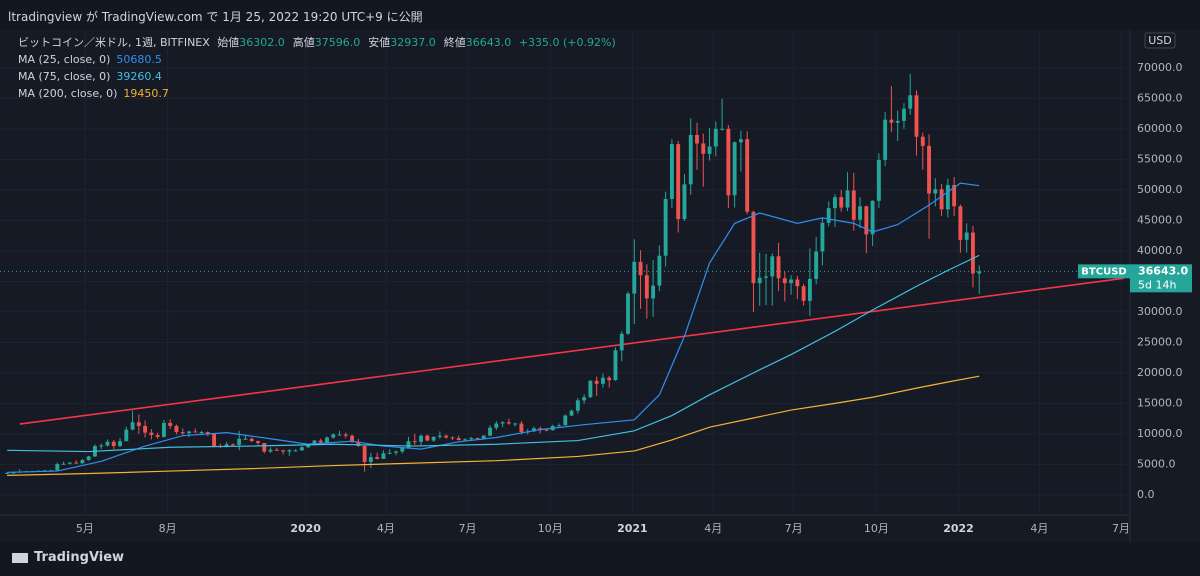 Image resolution: width=1200 pixels, height=576 pixels. What do you see at coordinates (364, 42) in the screenshot?
I see `ohlc-values: 始値36302.0 高値37596.0 安値32937.0 終値36643.0` at bounding box center [364, 42].